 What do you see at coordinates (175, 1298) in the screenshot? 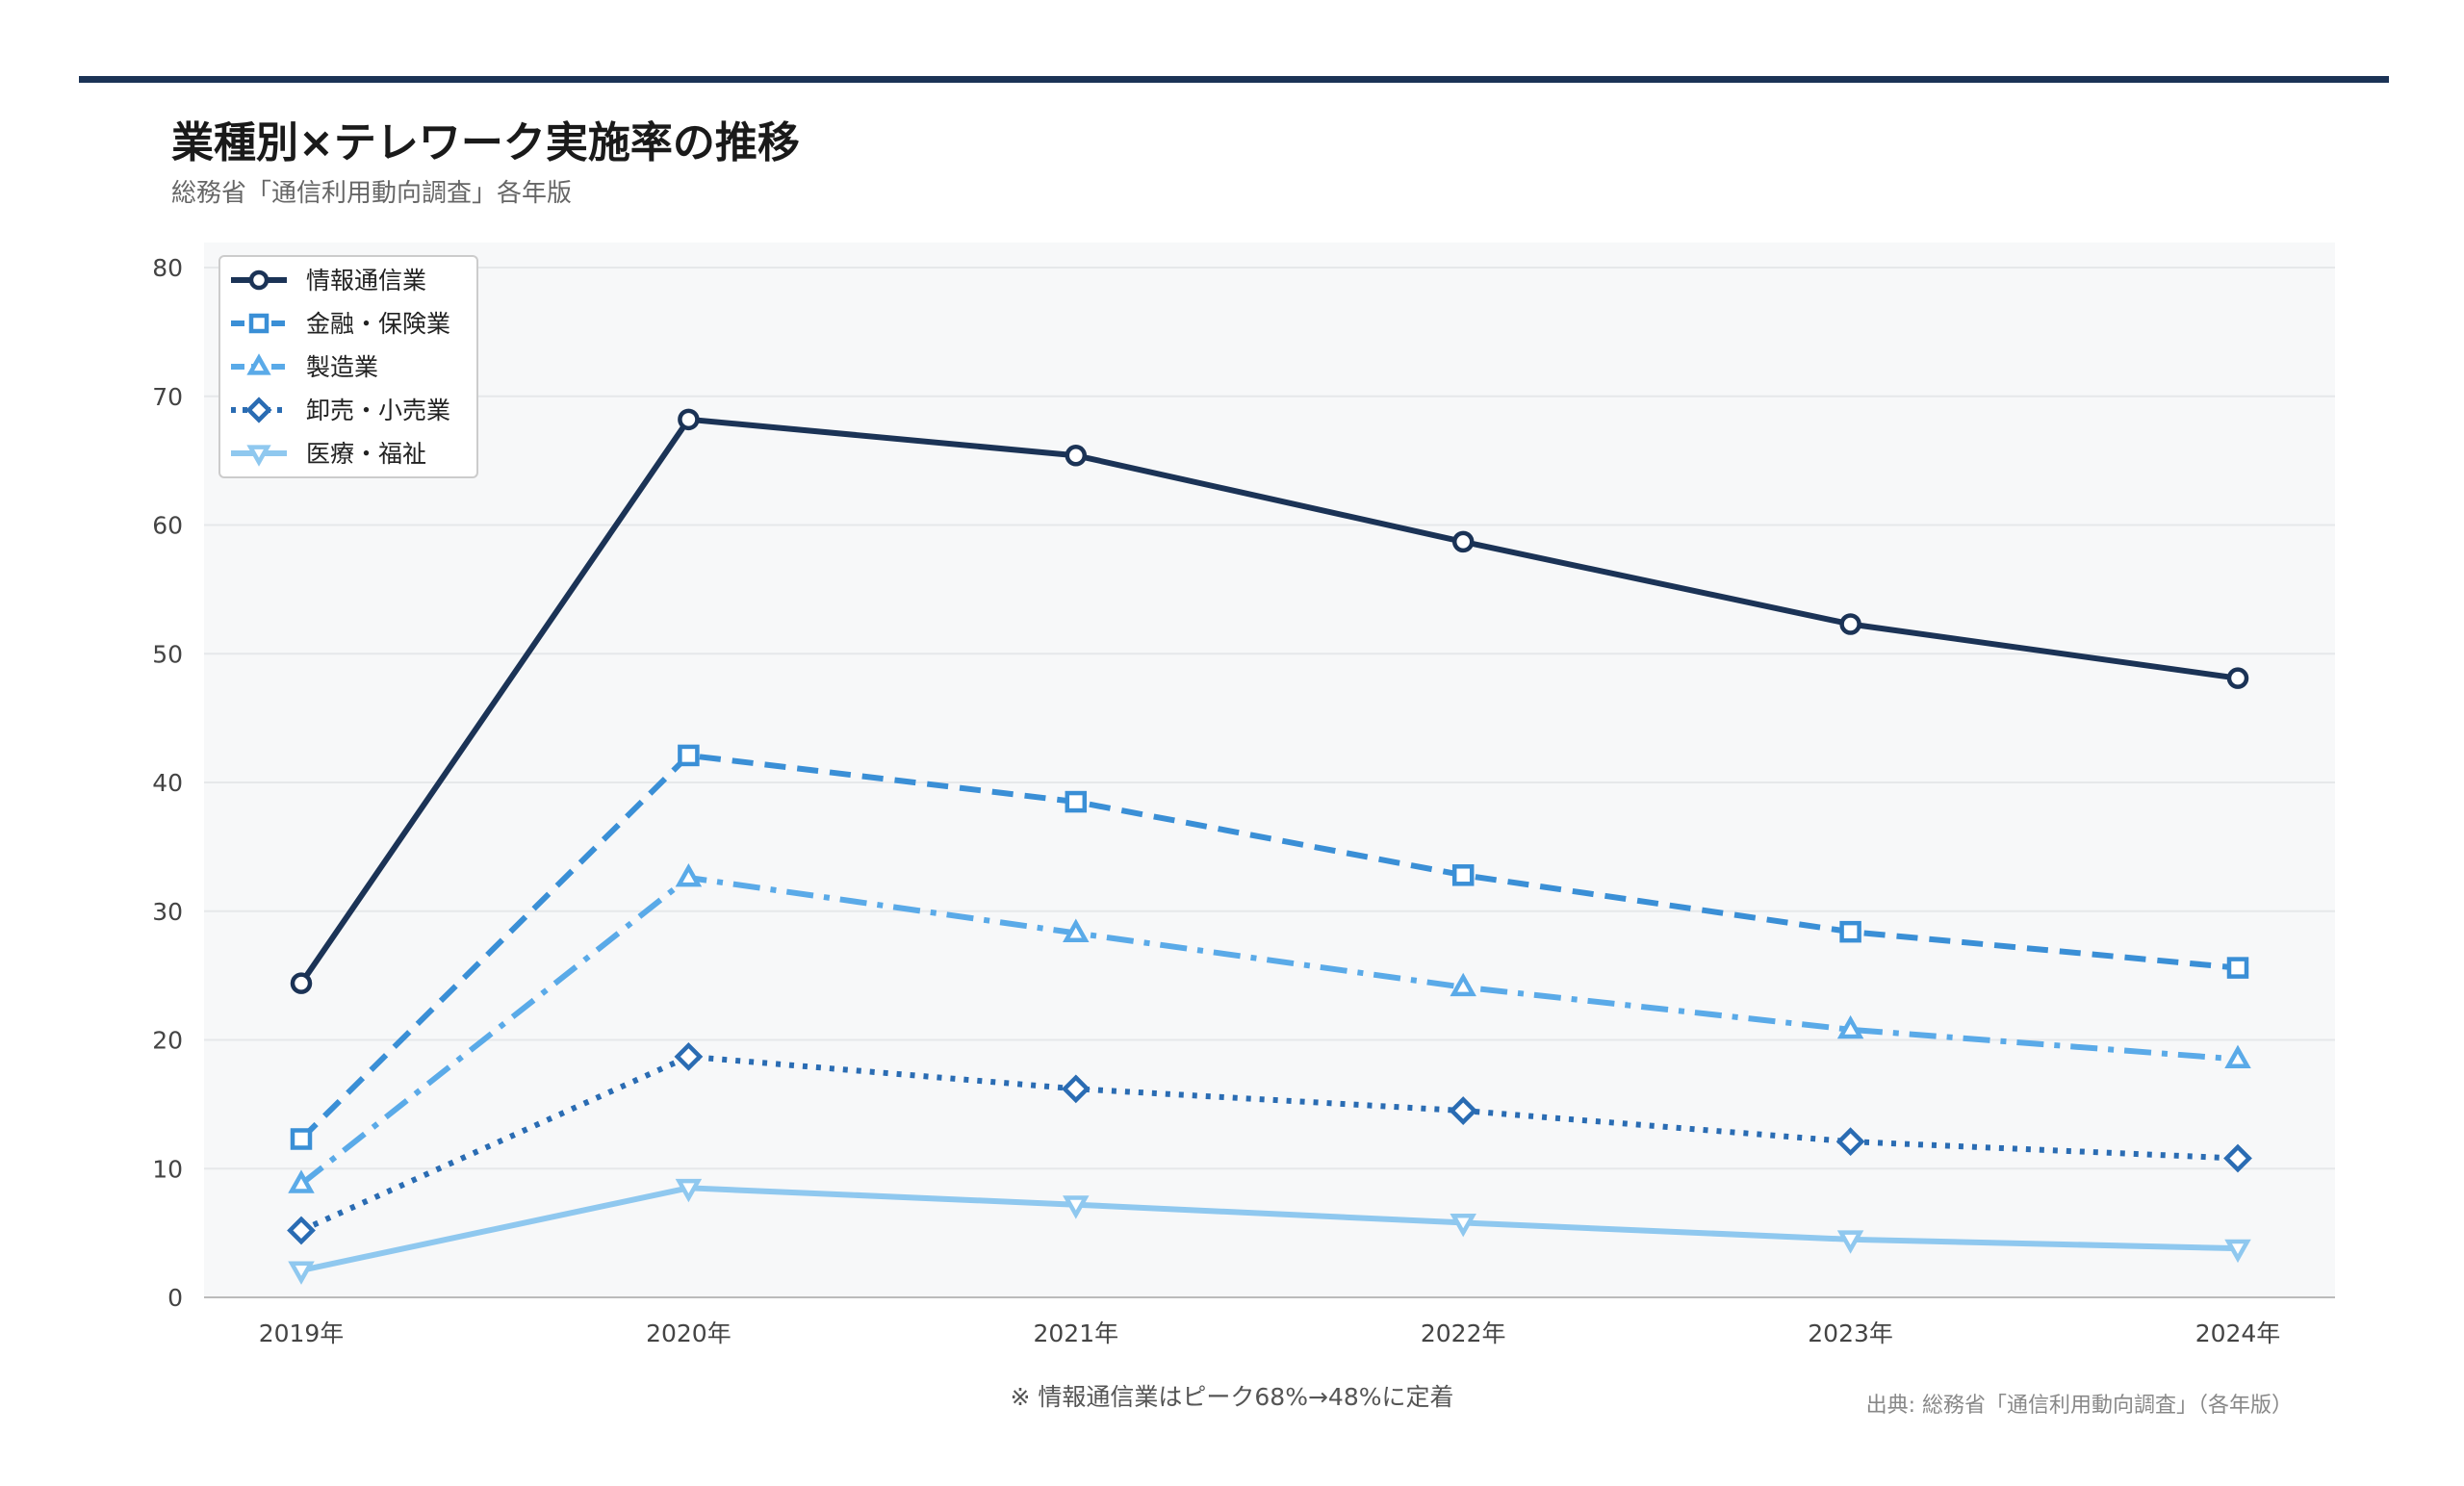
I see `y-tick-label: 0` at bounding box center [175, 1298].